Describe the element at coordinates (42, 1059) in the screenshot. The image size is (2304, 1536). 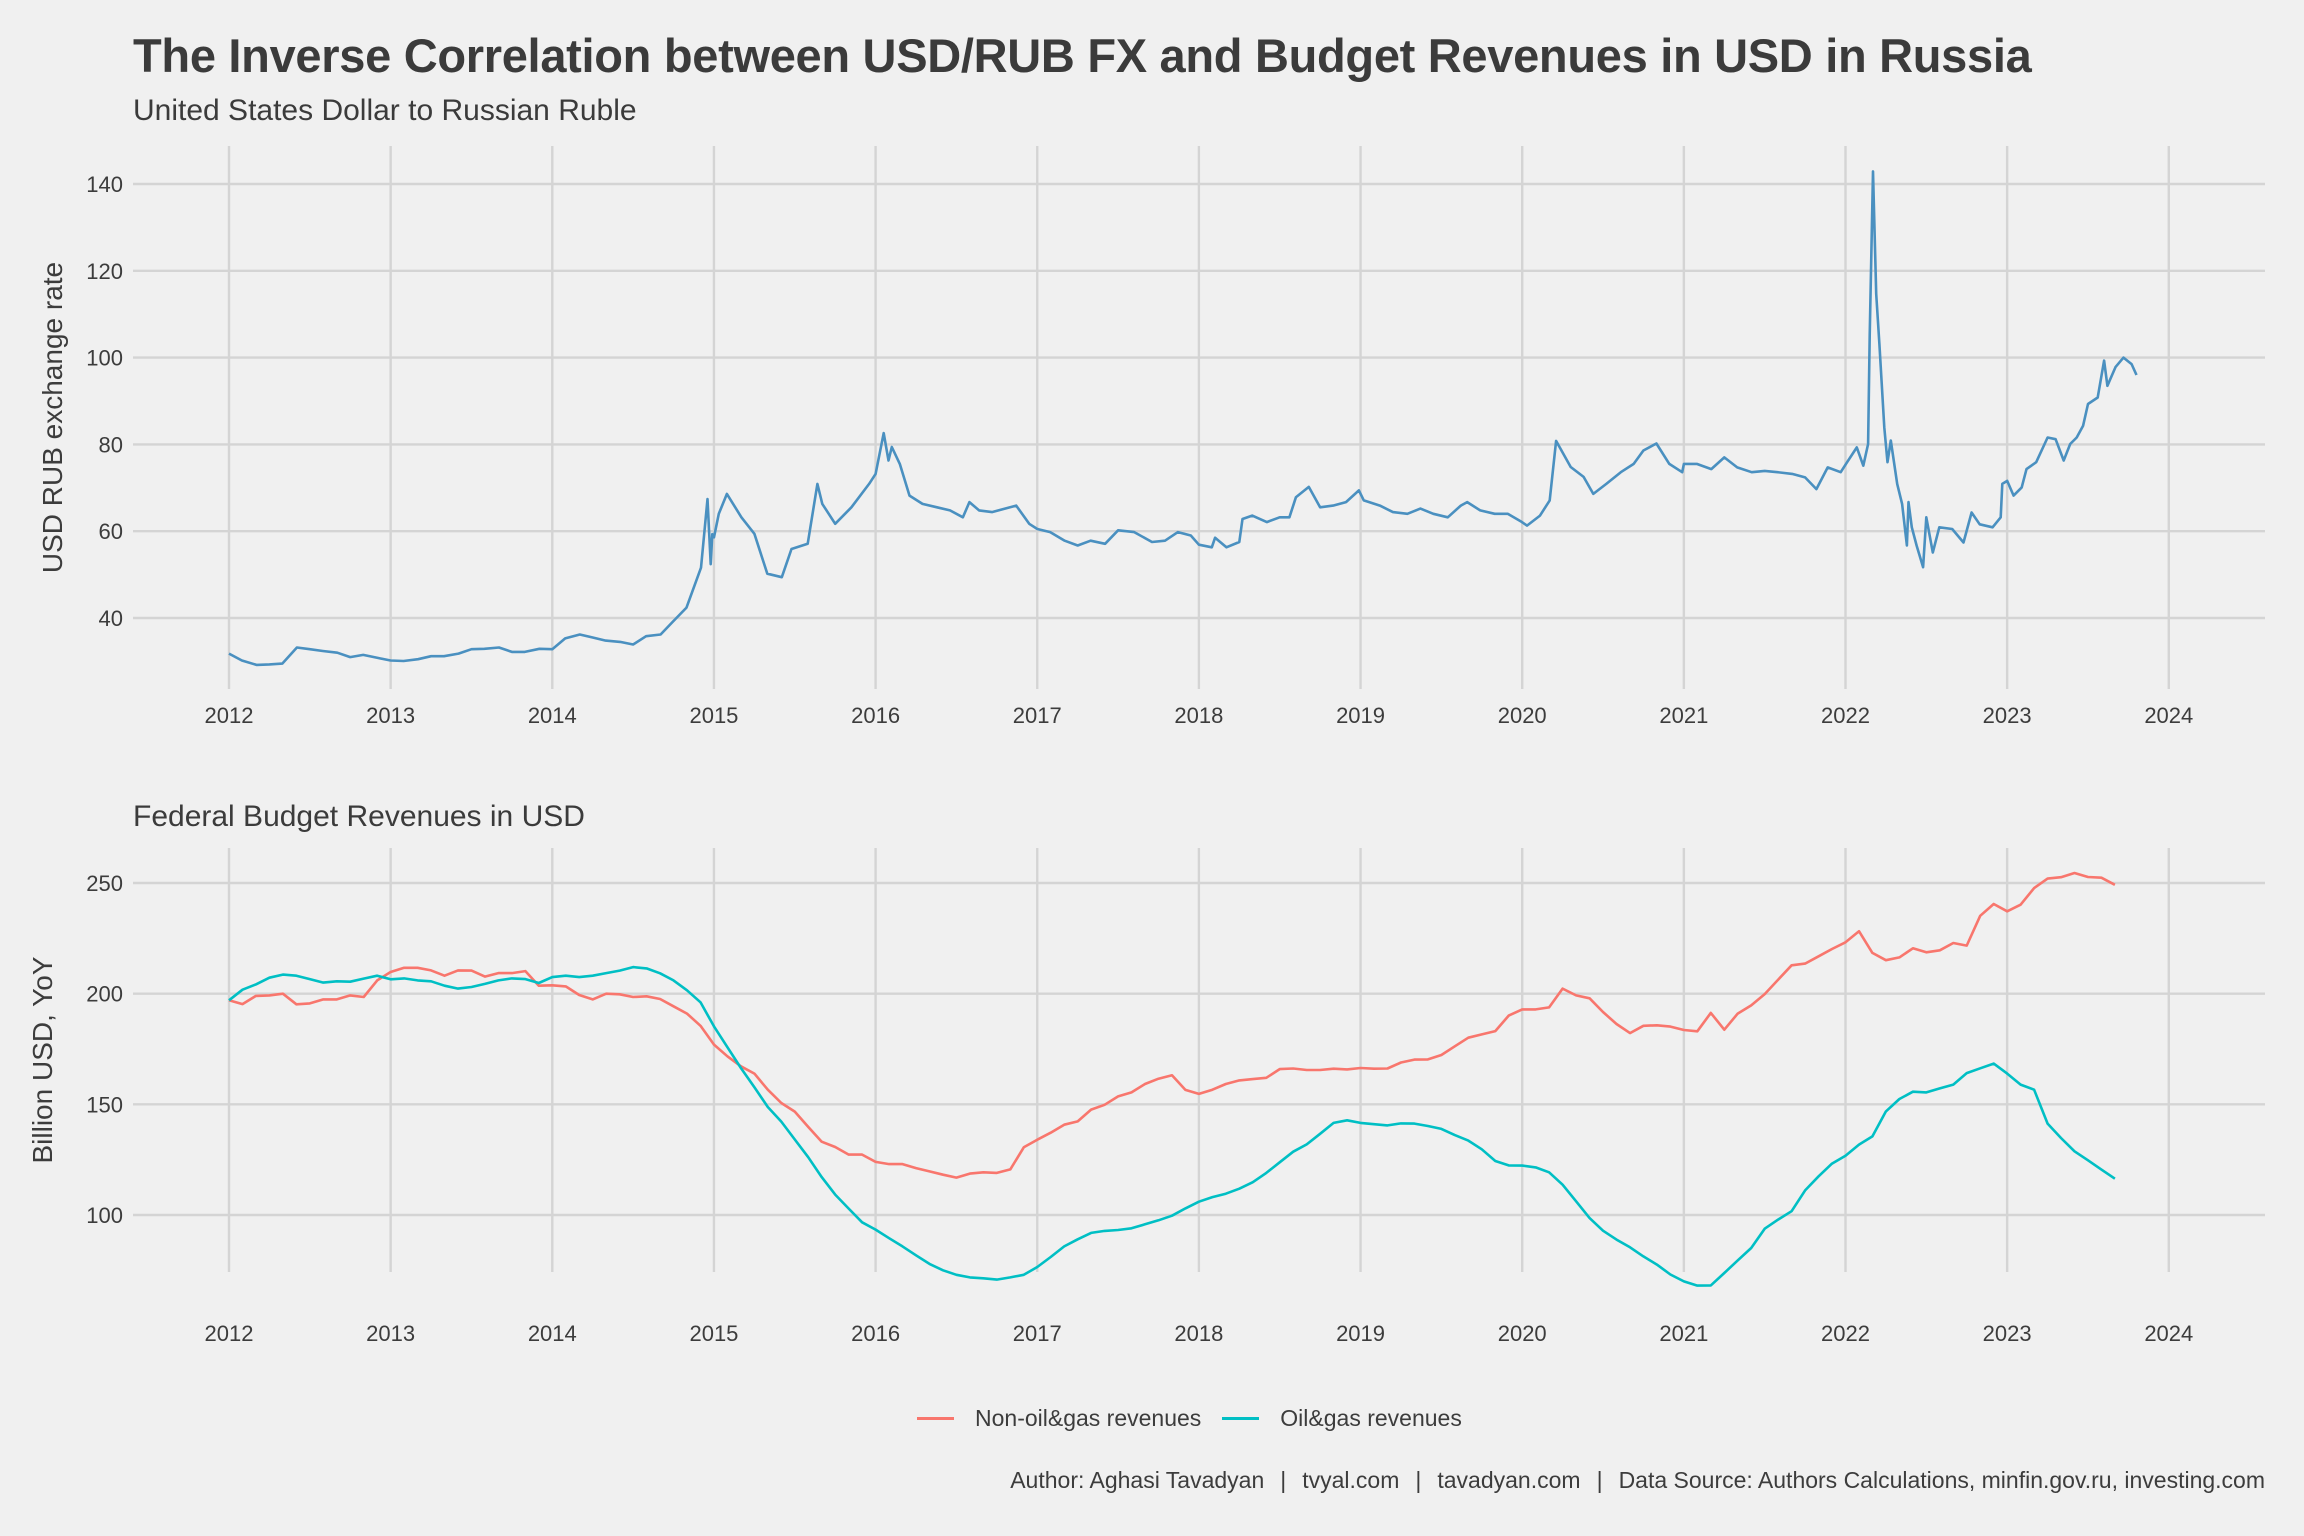
I see `y-axis-title: Billion USD, YoY` at that location.